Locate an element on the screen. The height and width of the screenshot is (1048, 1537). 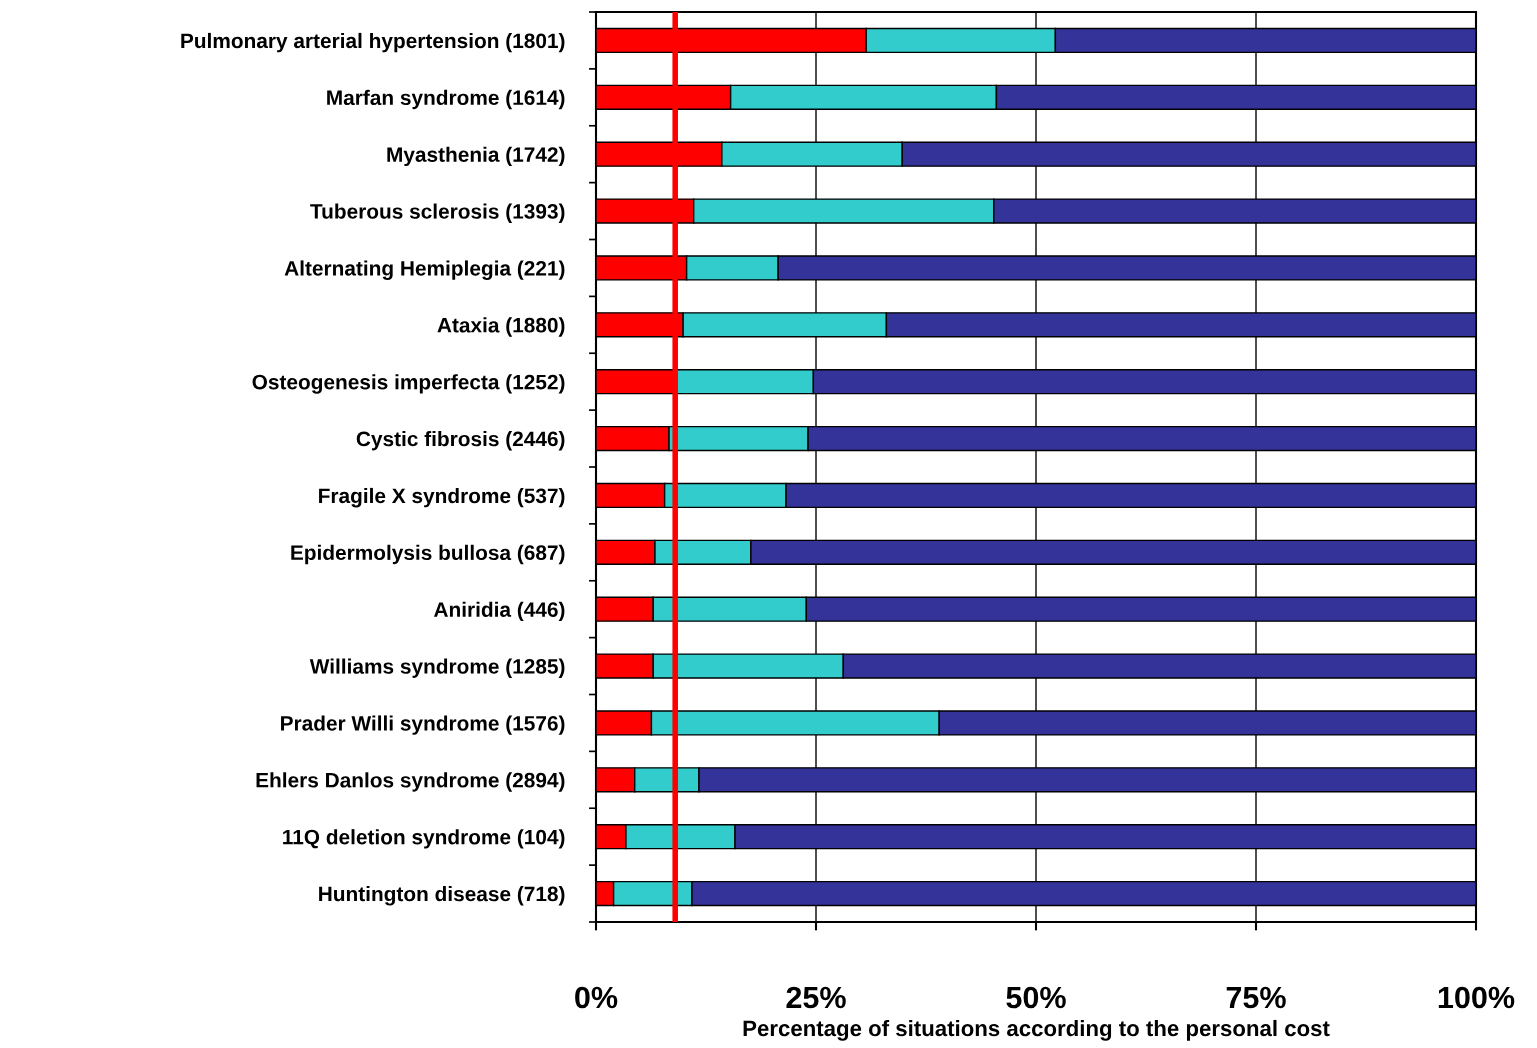
y-tick-label: Tuberous sclerosis (1393) is located at coordinates (437, 213).